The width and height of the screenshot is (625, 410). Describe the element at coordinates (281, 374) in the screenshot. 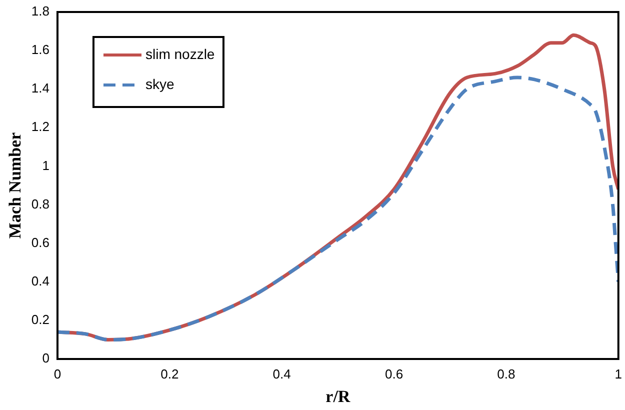

I see `x-tick-label: 0.4` at that location.